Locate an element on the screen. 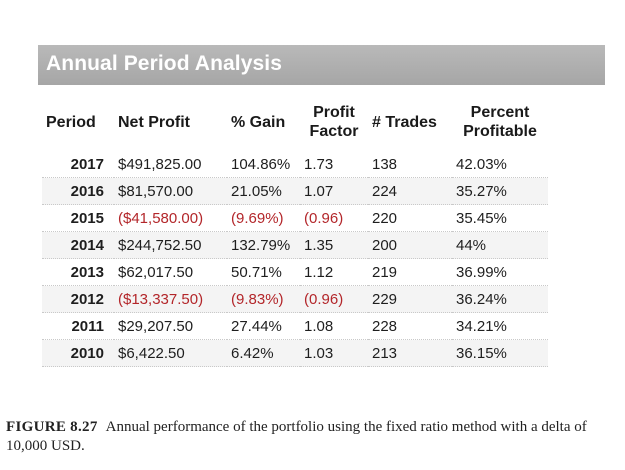  cell-profit-factor: 1.12 is located at coordinates (334, 272).